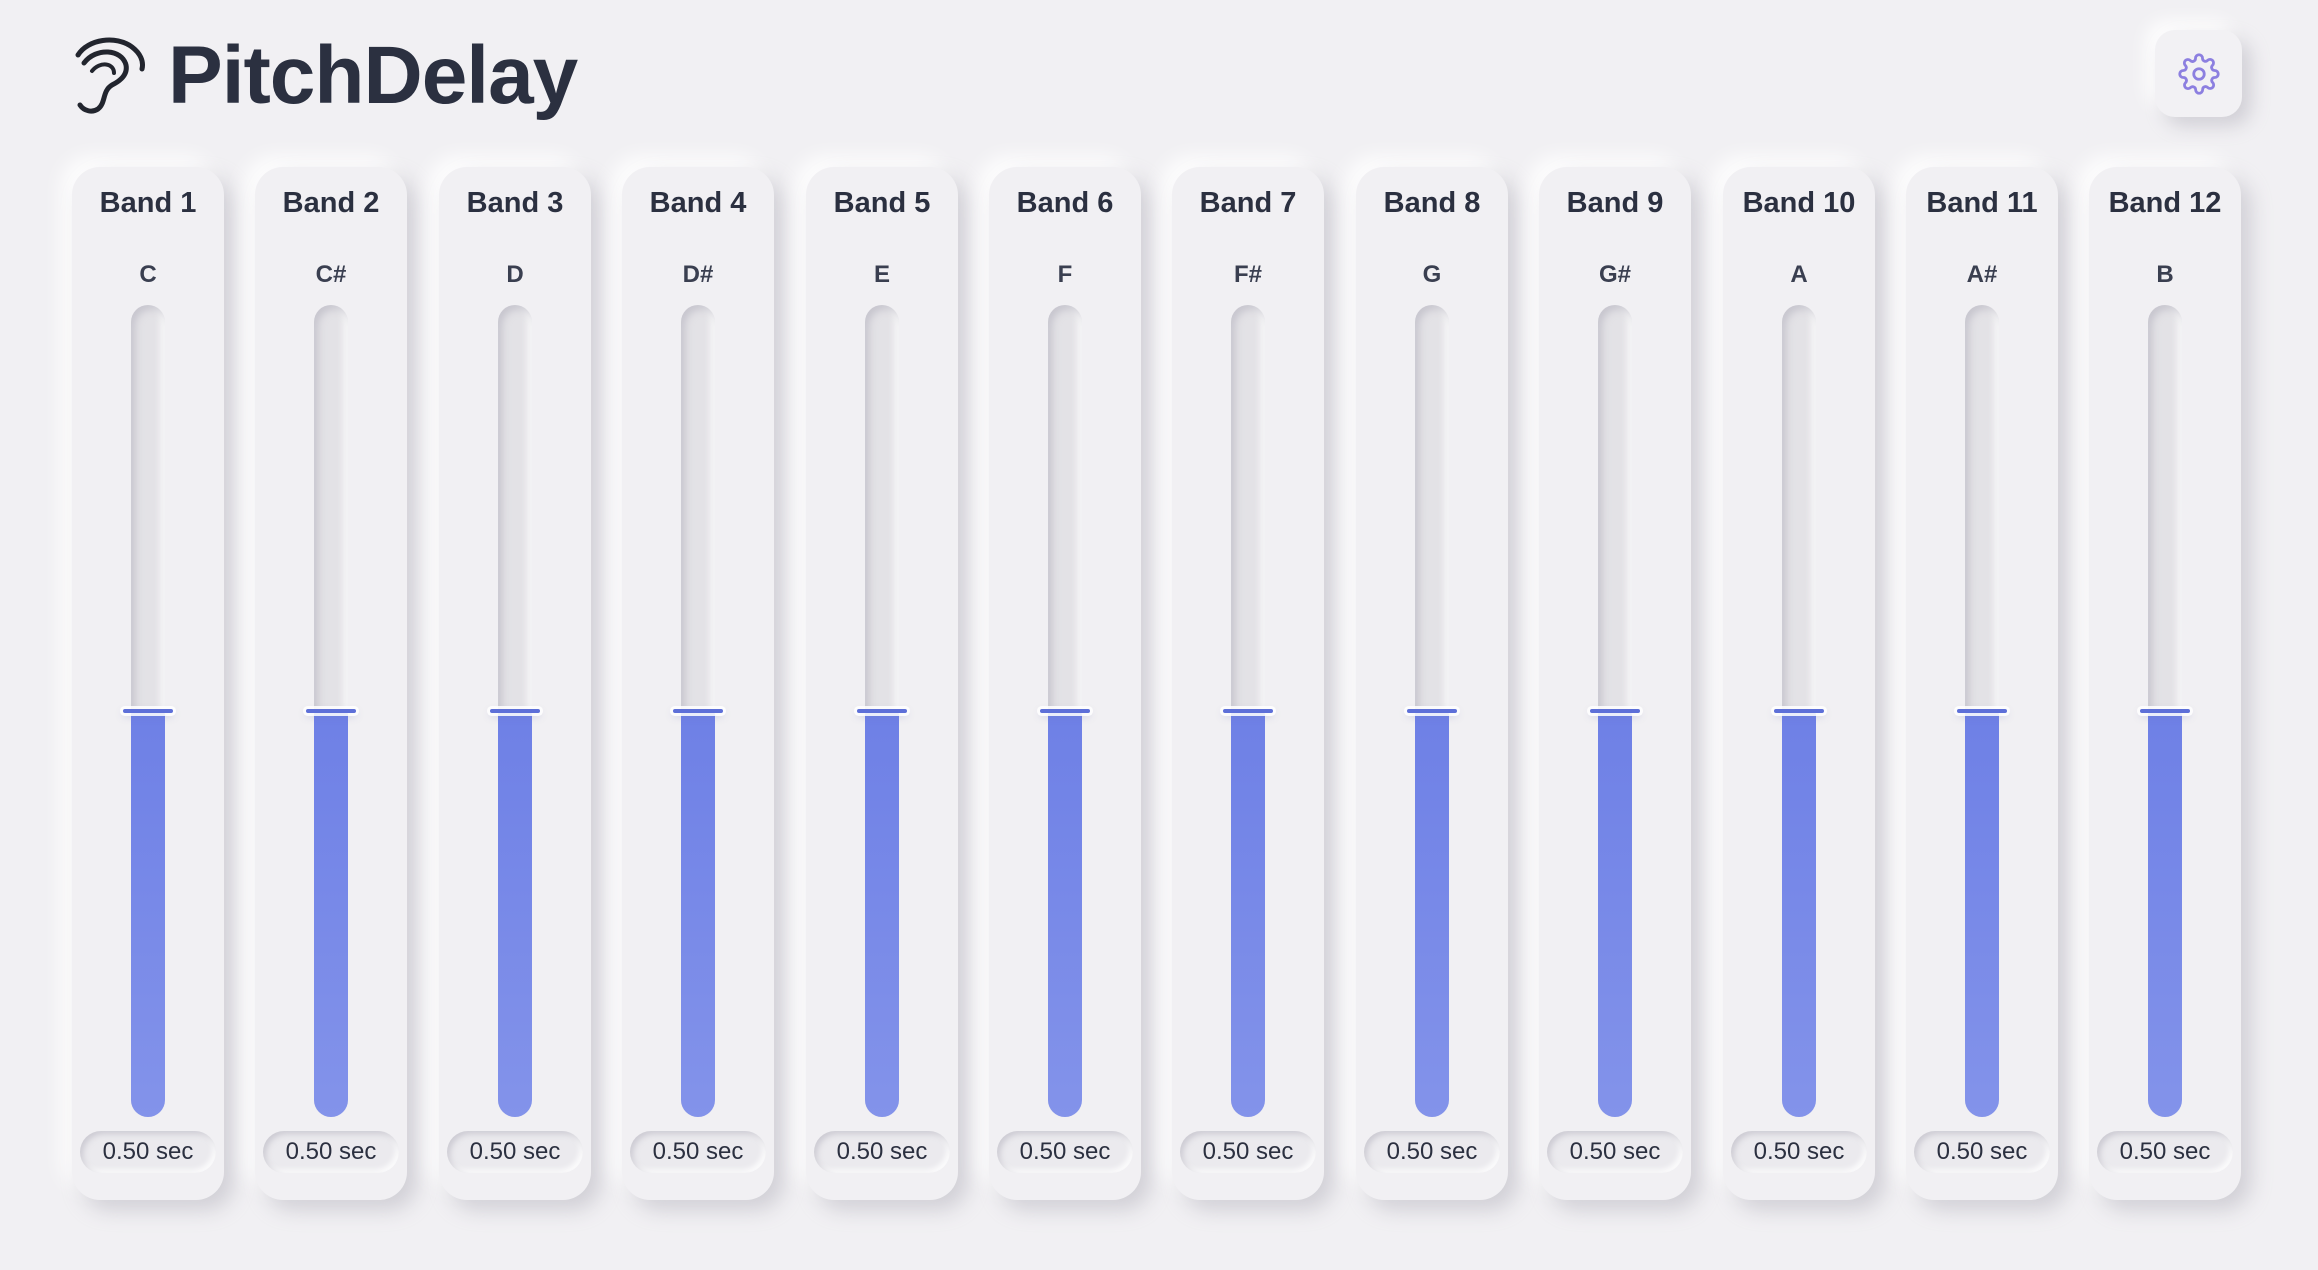  I want to click on band-note: E, so click(881, 274).